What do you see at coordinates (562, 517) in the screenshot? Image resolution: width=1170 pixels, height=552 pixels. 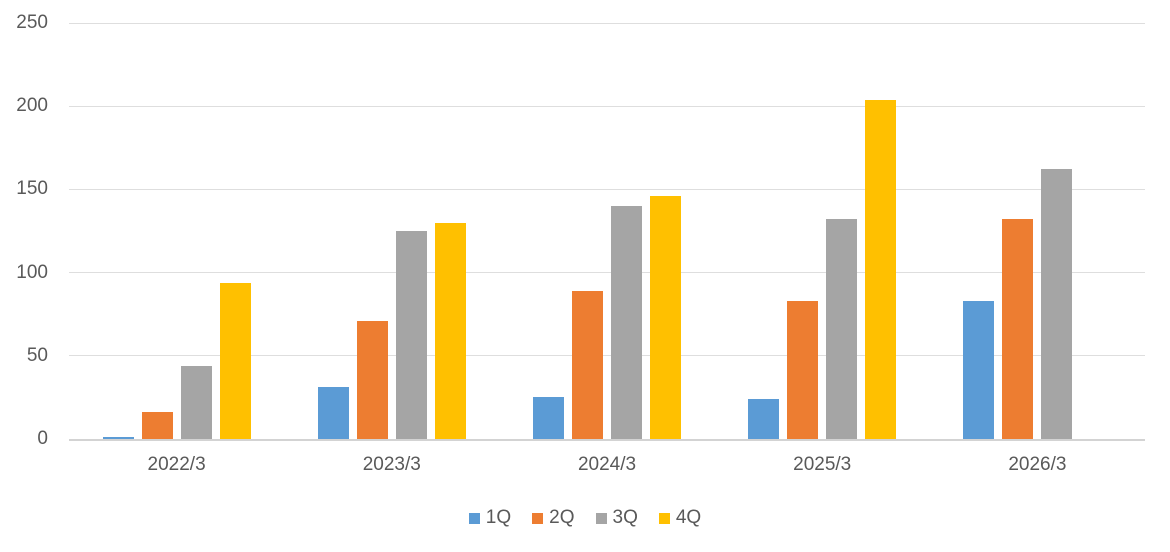 I see `legend-label-2q: 2Q` at bounding box center [562, 517].